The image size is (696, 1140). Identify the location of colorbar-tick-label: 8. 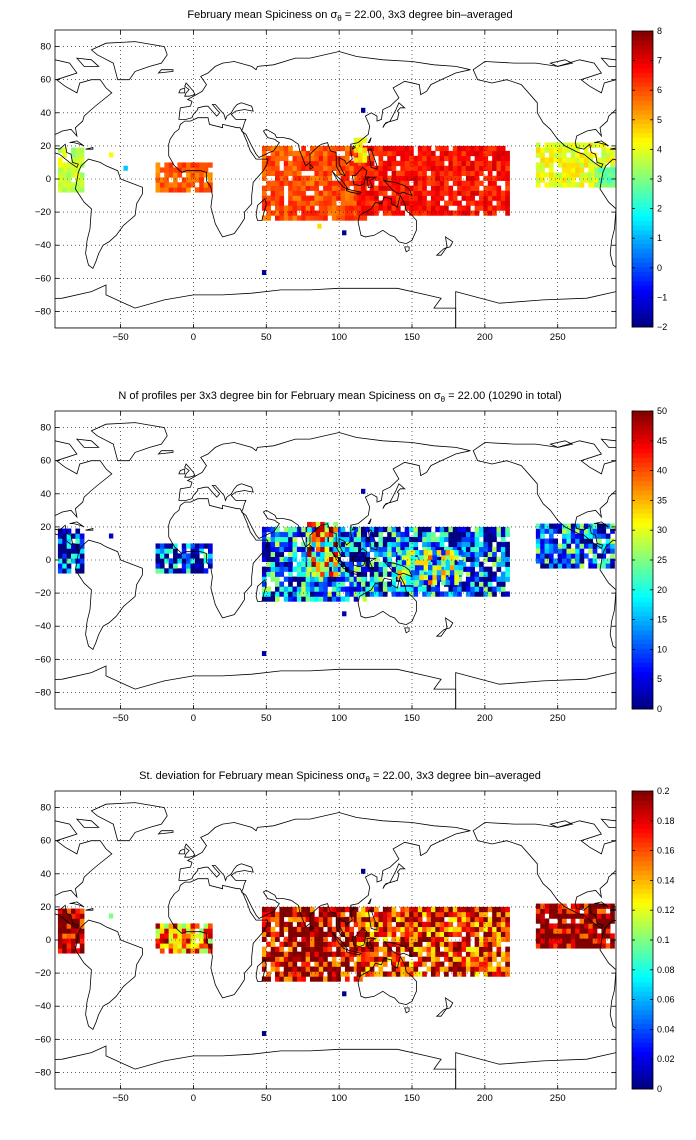
(659, 31).